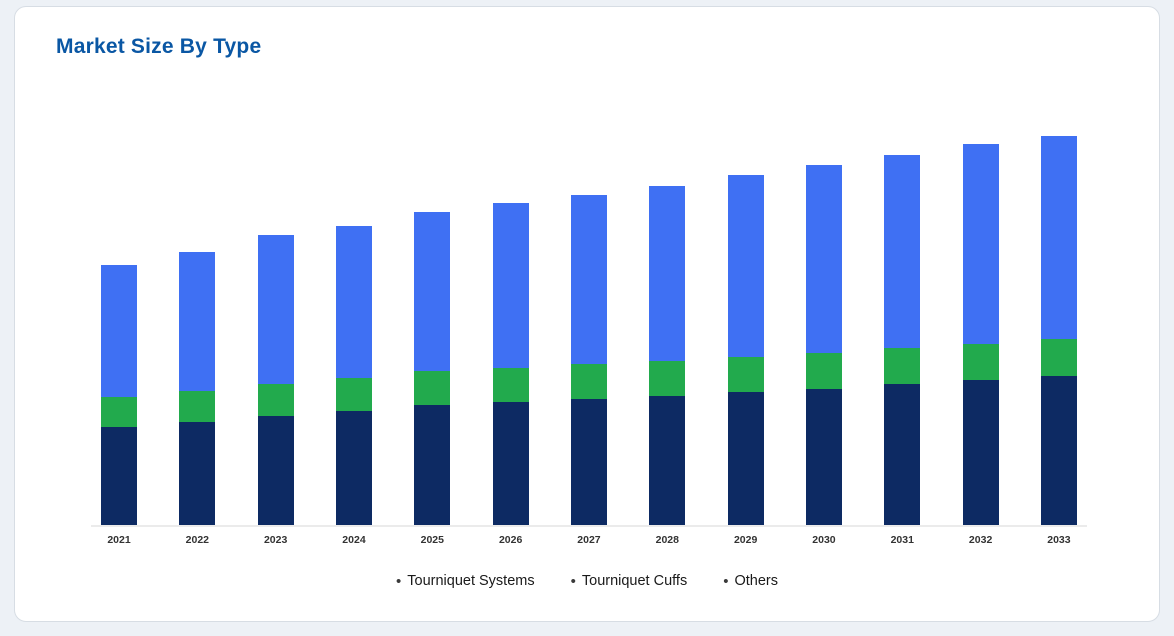  I want to click on bar-column-2031, so click(902, 330).